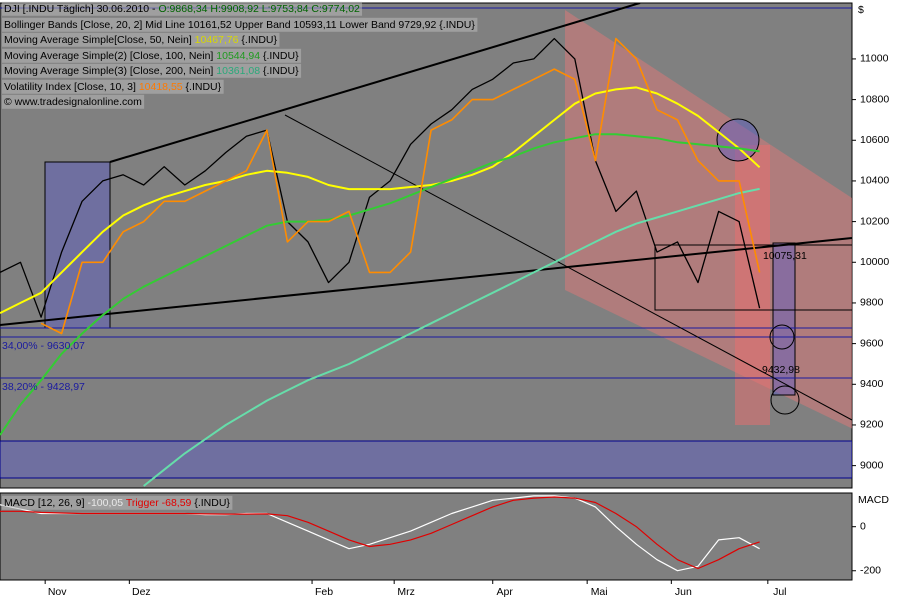  Describe the element at coordinates (426, 281) in the screenshot. I see `trend-line` at that location.